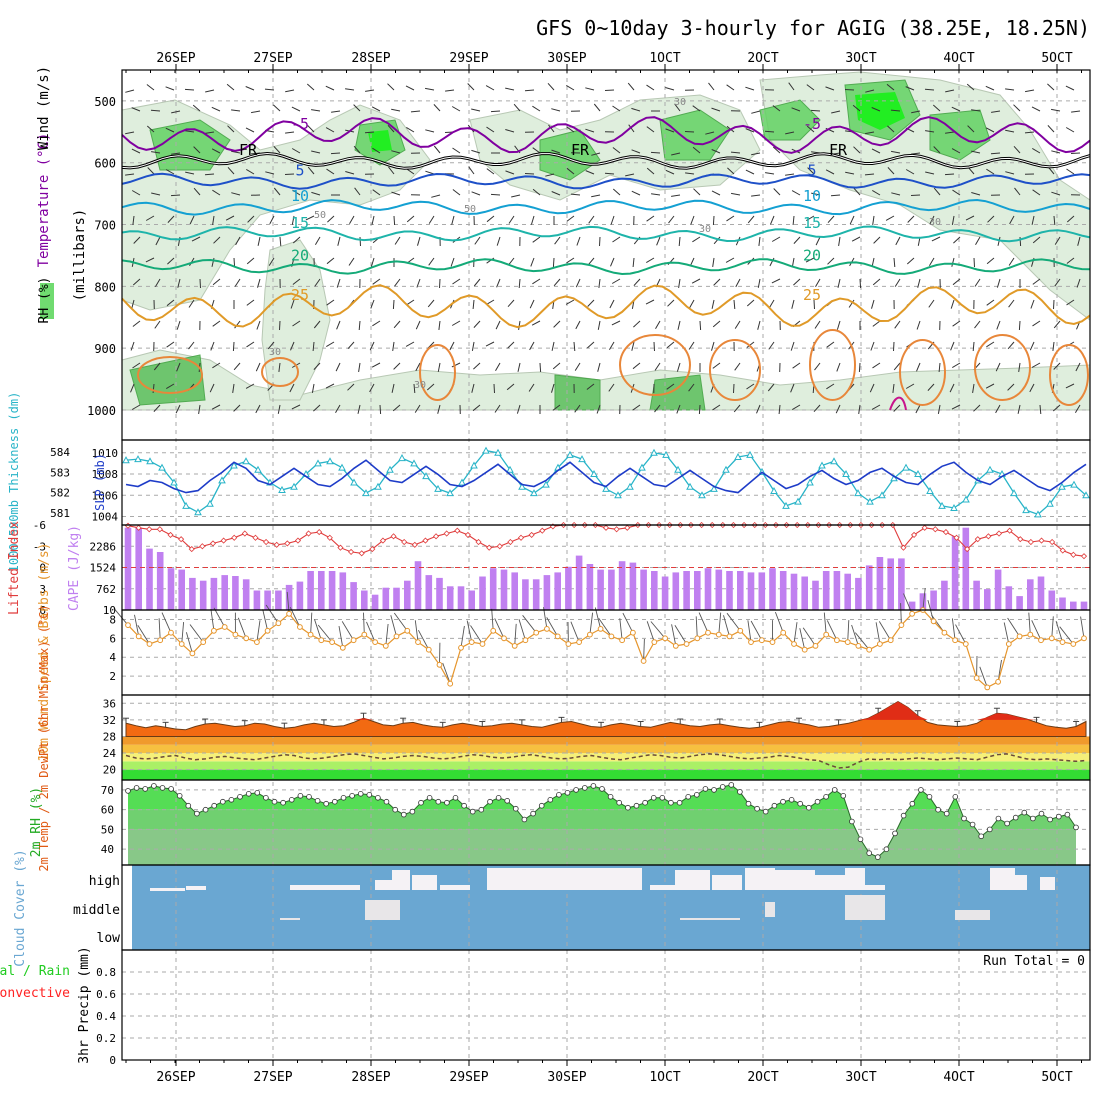 This screenshot has width=1100, height=1100. I want to click on thickness-tick: 583, so click(60, 472).